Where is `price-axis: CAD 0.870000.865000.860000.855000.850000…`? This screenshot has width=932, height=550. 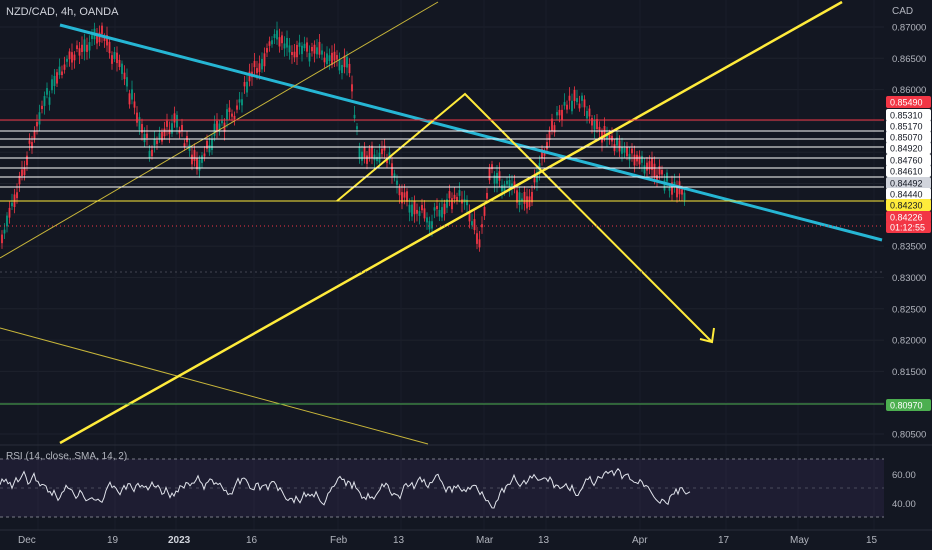 price-axis: CAD 0.870000.865000.860000.855000.850000… is located at coordinates (908, 265).